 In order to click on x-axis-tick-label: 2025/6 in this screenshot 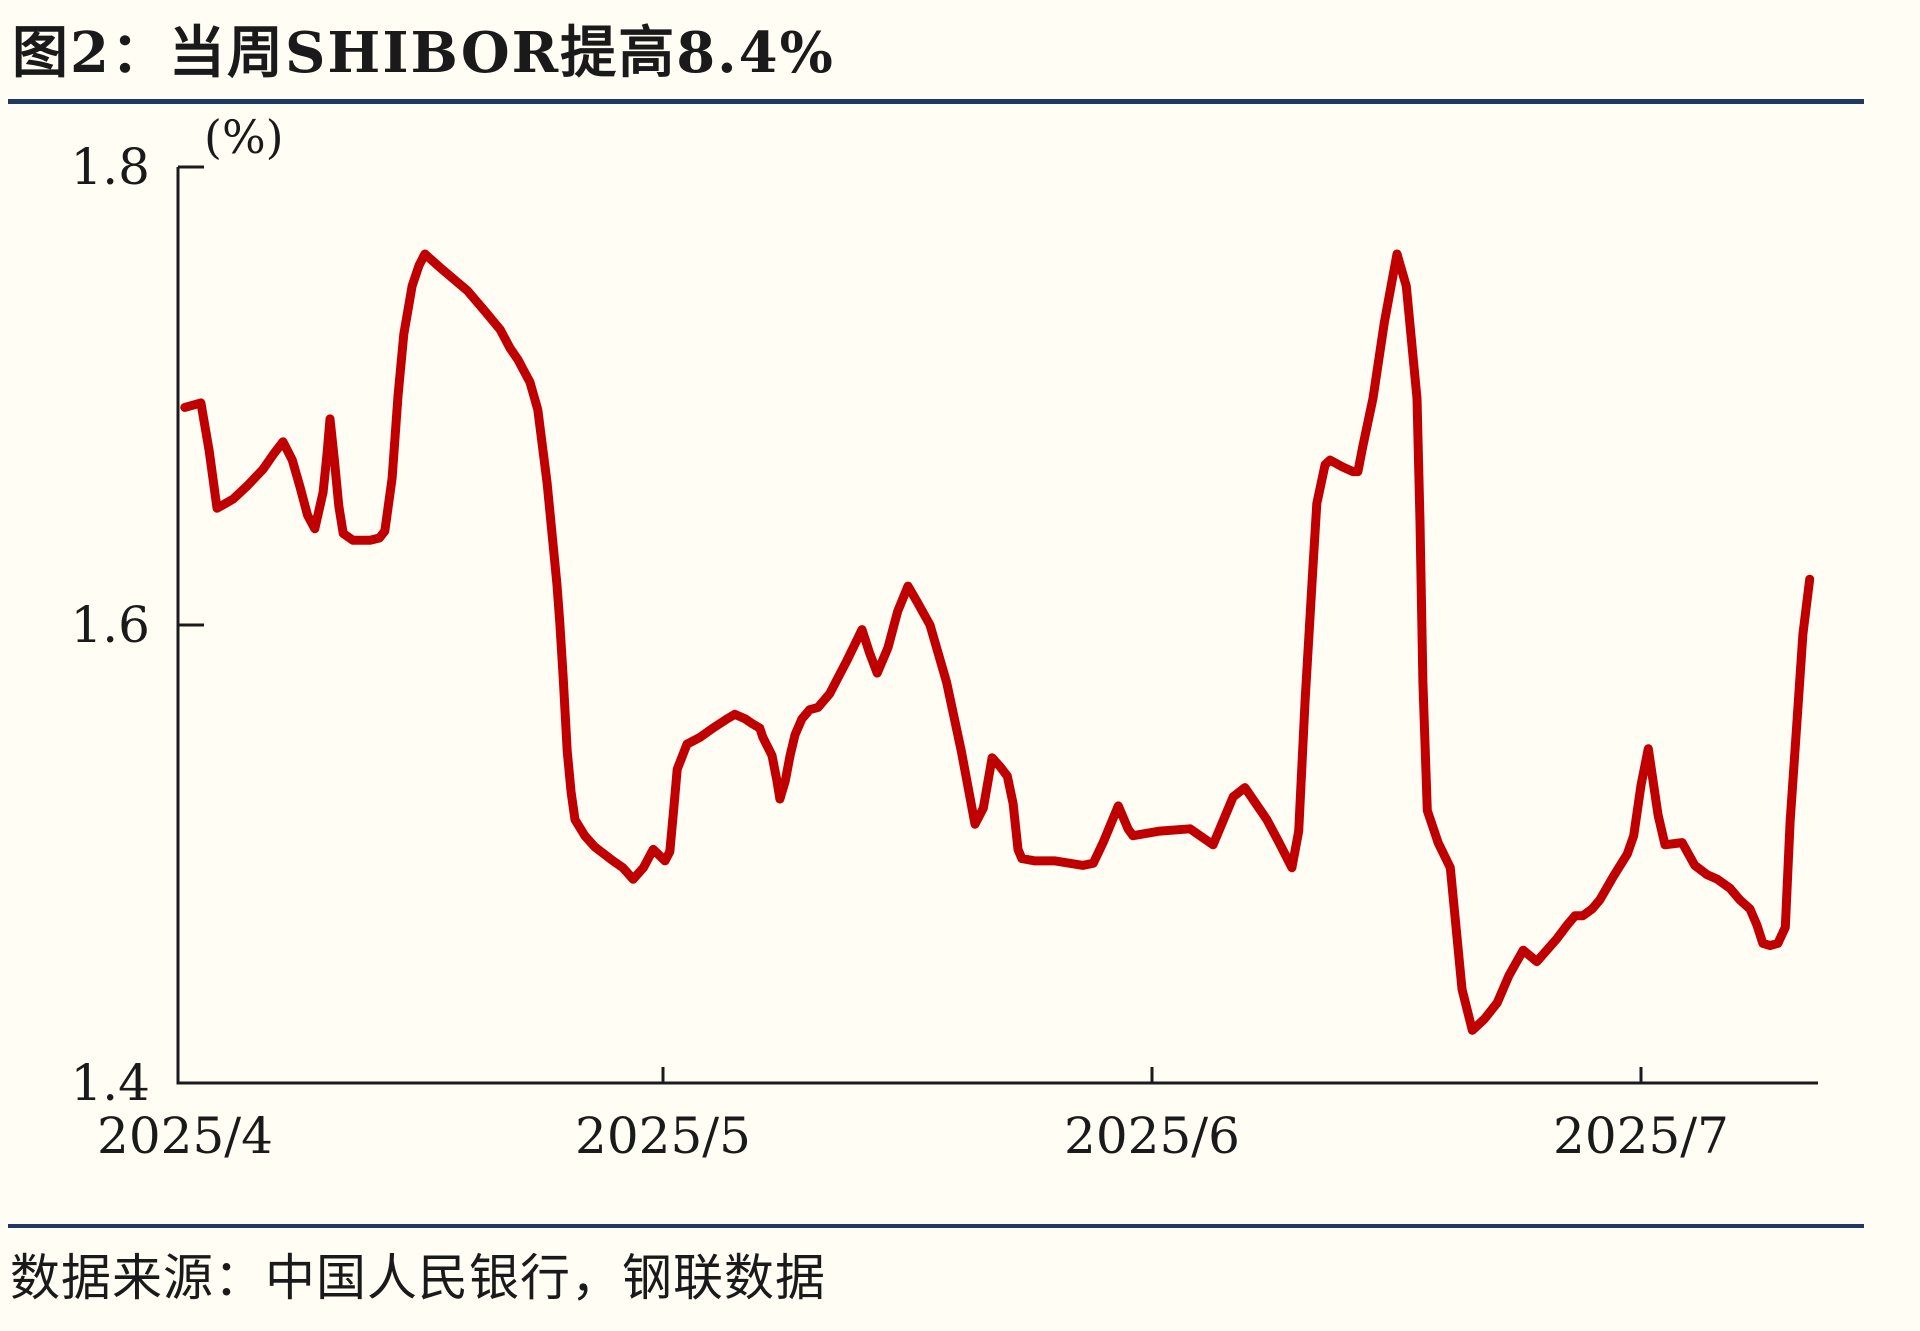, I will do `click(1152, 1136)`.